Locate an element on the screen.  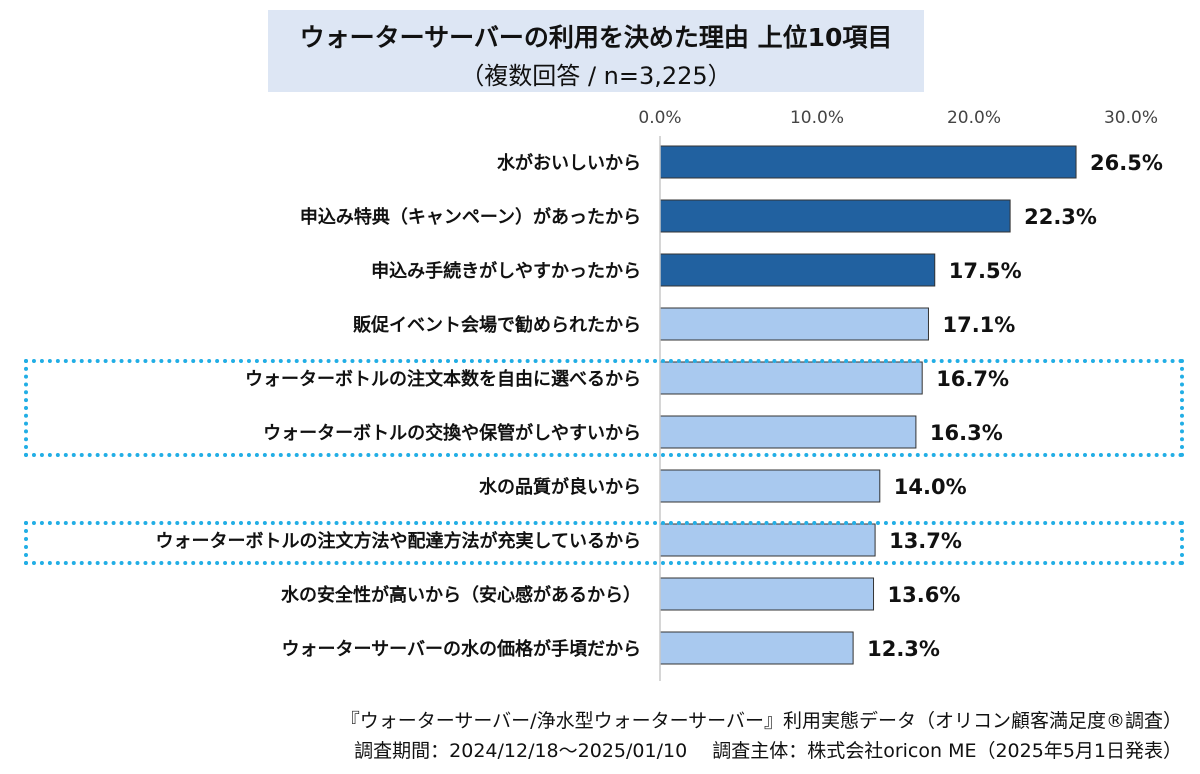
category-label: ウォーターサーバーの水の価格が手頃だから is located at coordinates (461, 649).